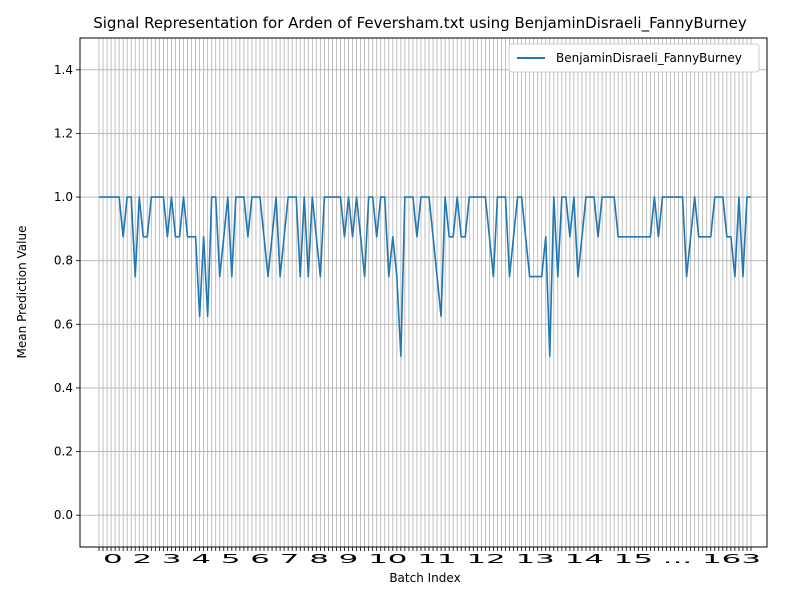 The image size is (800, 600). What do you see at coordinates (424, 578) in the screenshot?
I see `x-axis-label: Batch Index` at bounding box center [424, 578].